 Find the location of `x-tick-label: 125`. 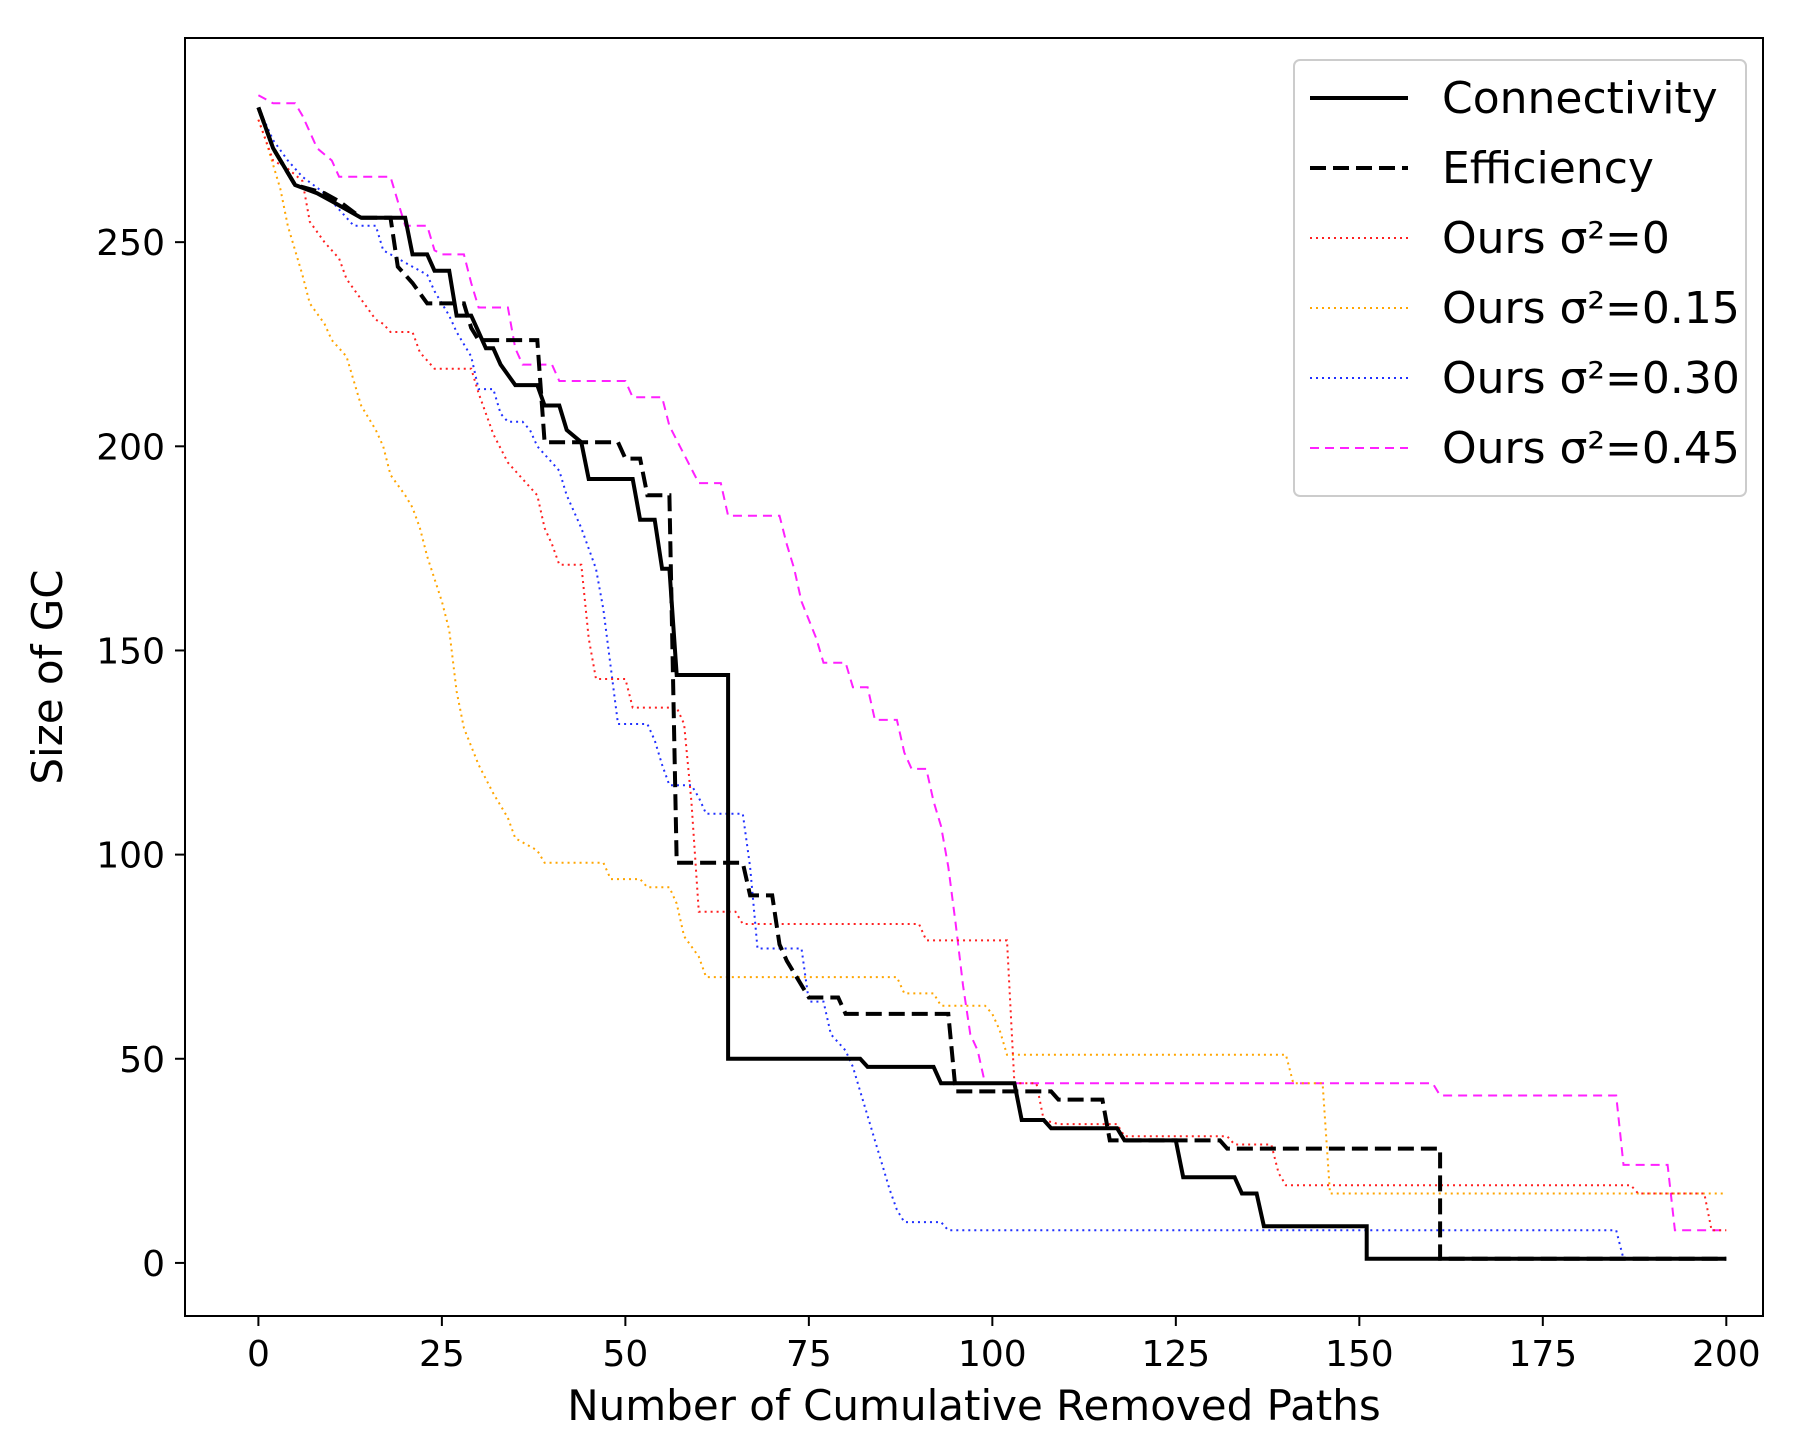

x-tick-label: 125 is located at coordinates (1175, 1354).